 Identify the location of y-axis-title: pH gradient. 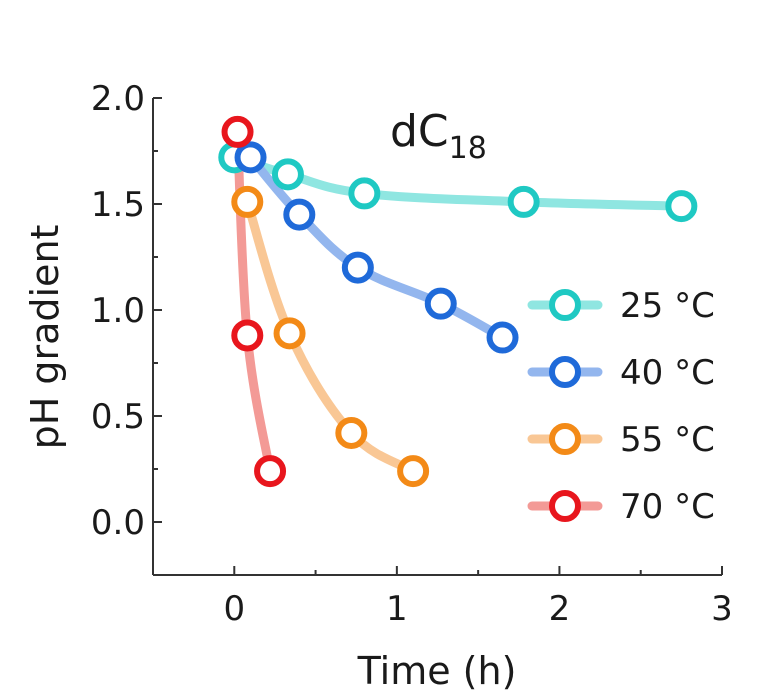
(45, 337).